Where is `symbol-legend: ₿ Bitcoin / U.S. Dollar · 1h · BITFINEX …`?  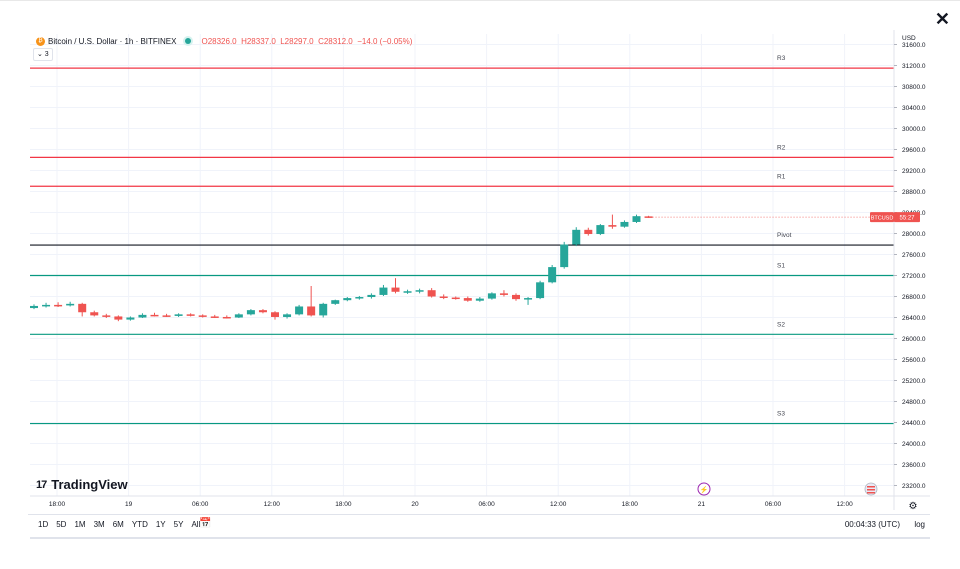
symbol-legend: ₿ Bitcoin / U.S. Dollar · 1h · BITFINEX … is located at coordinates (224, 41).